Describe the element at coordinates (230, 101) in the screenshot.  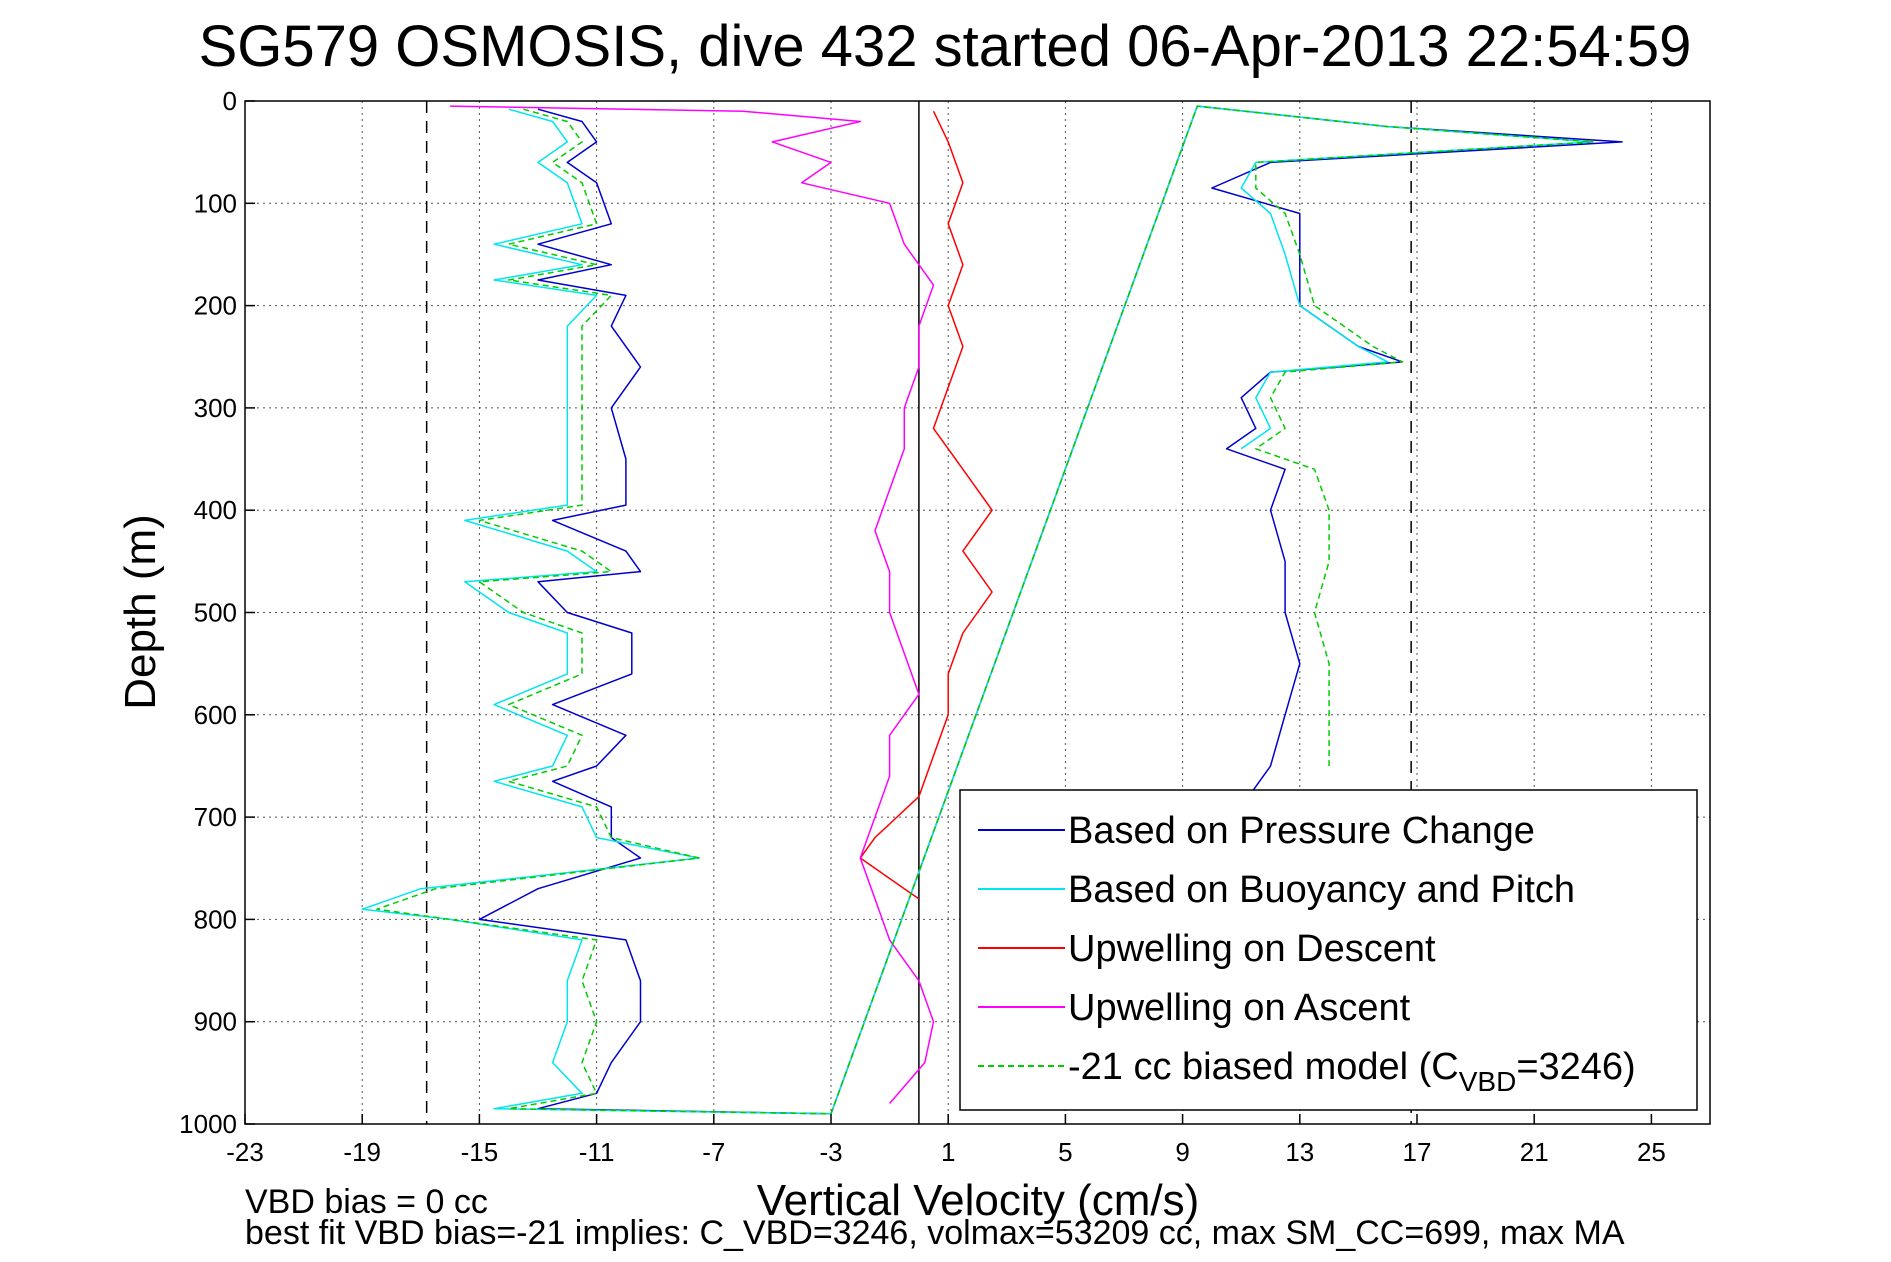
I see `y-tick-label: 0` at that location.